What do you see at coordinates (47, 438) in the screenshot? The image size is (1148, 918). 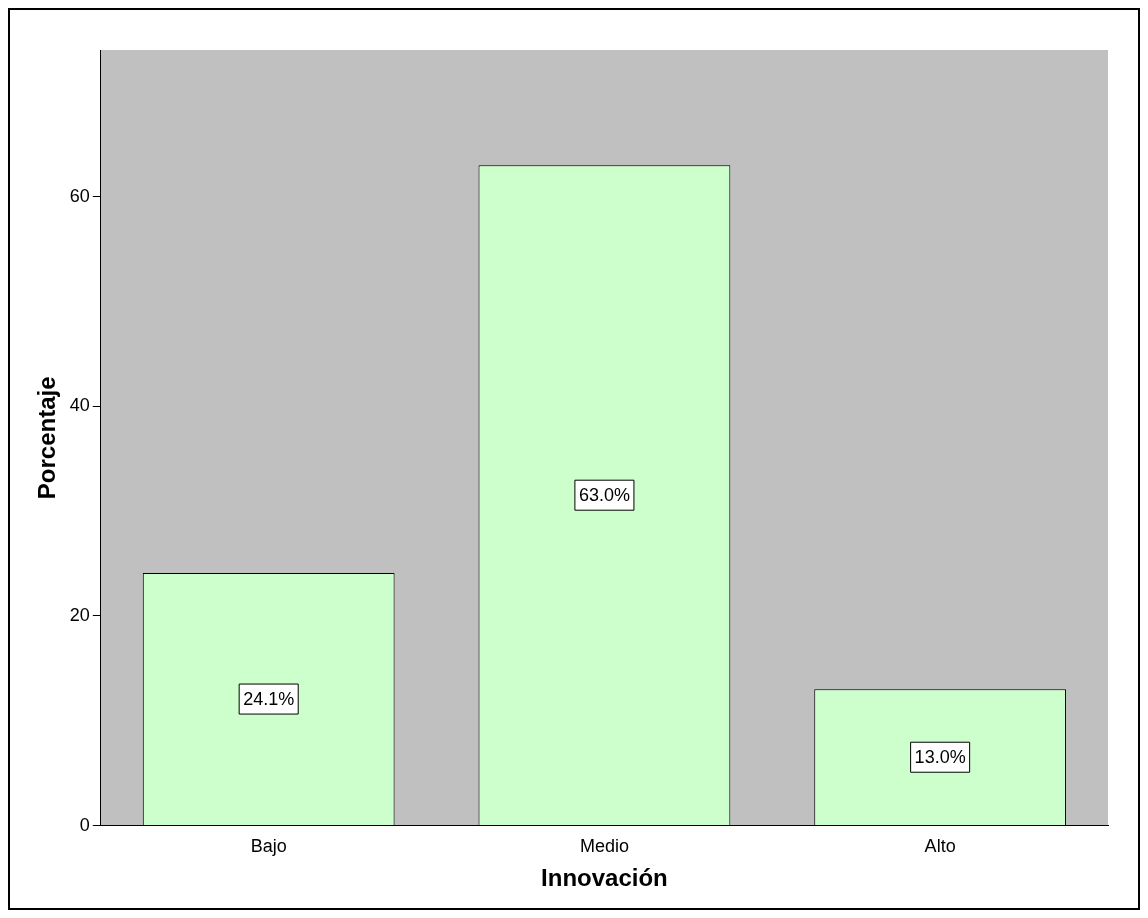 I see `y-axis-title: Porcentaje` at bounding box center [47, 438].